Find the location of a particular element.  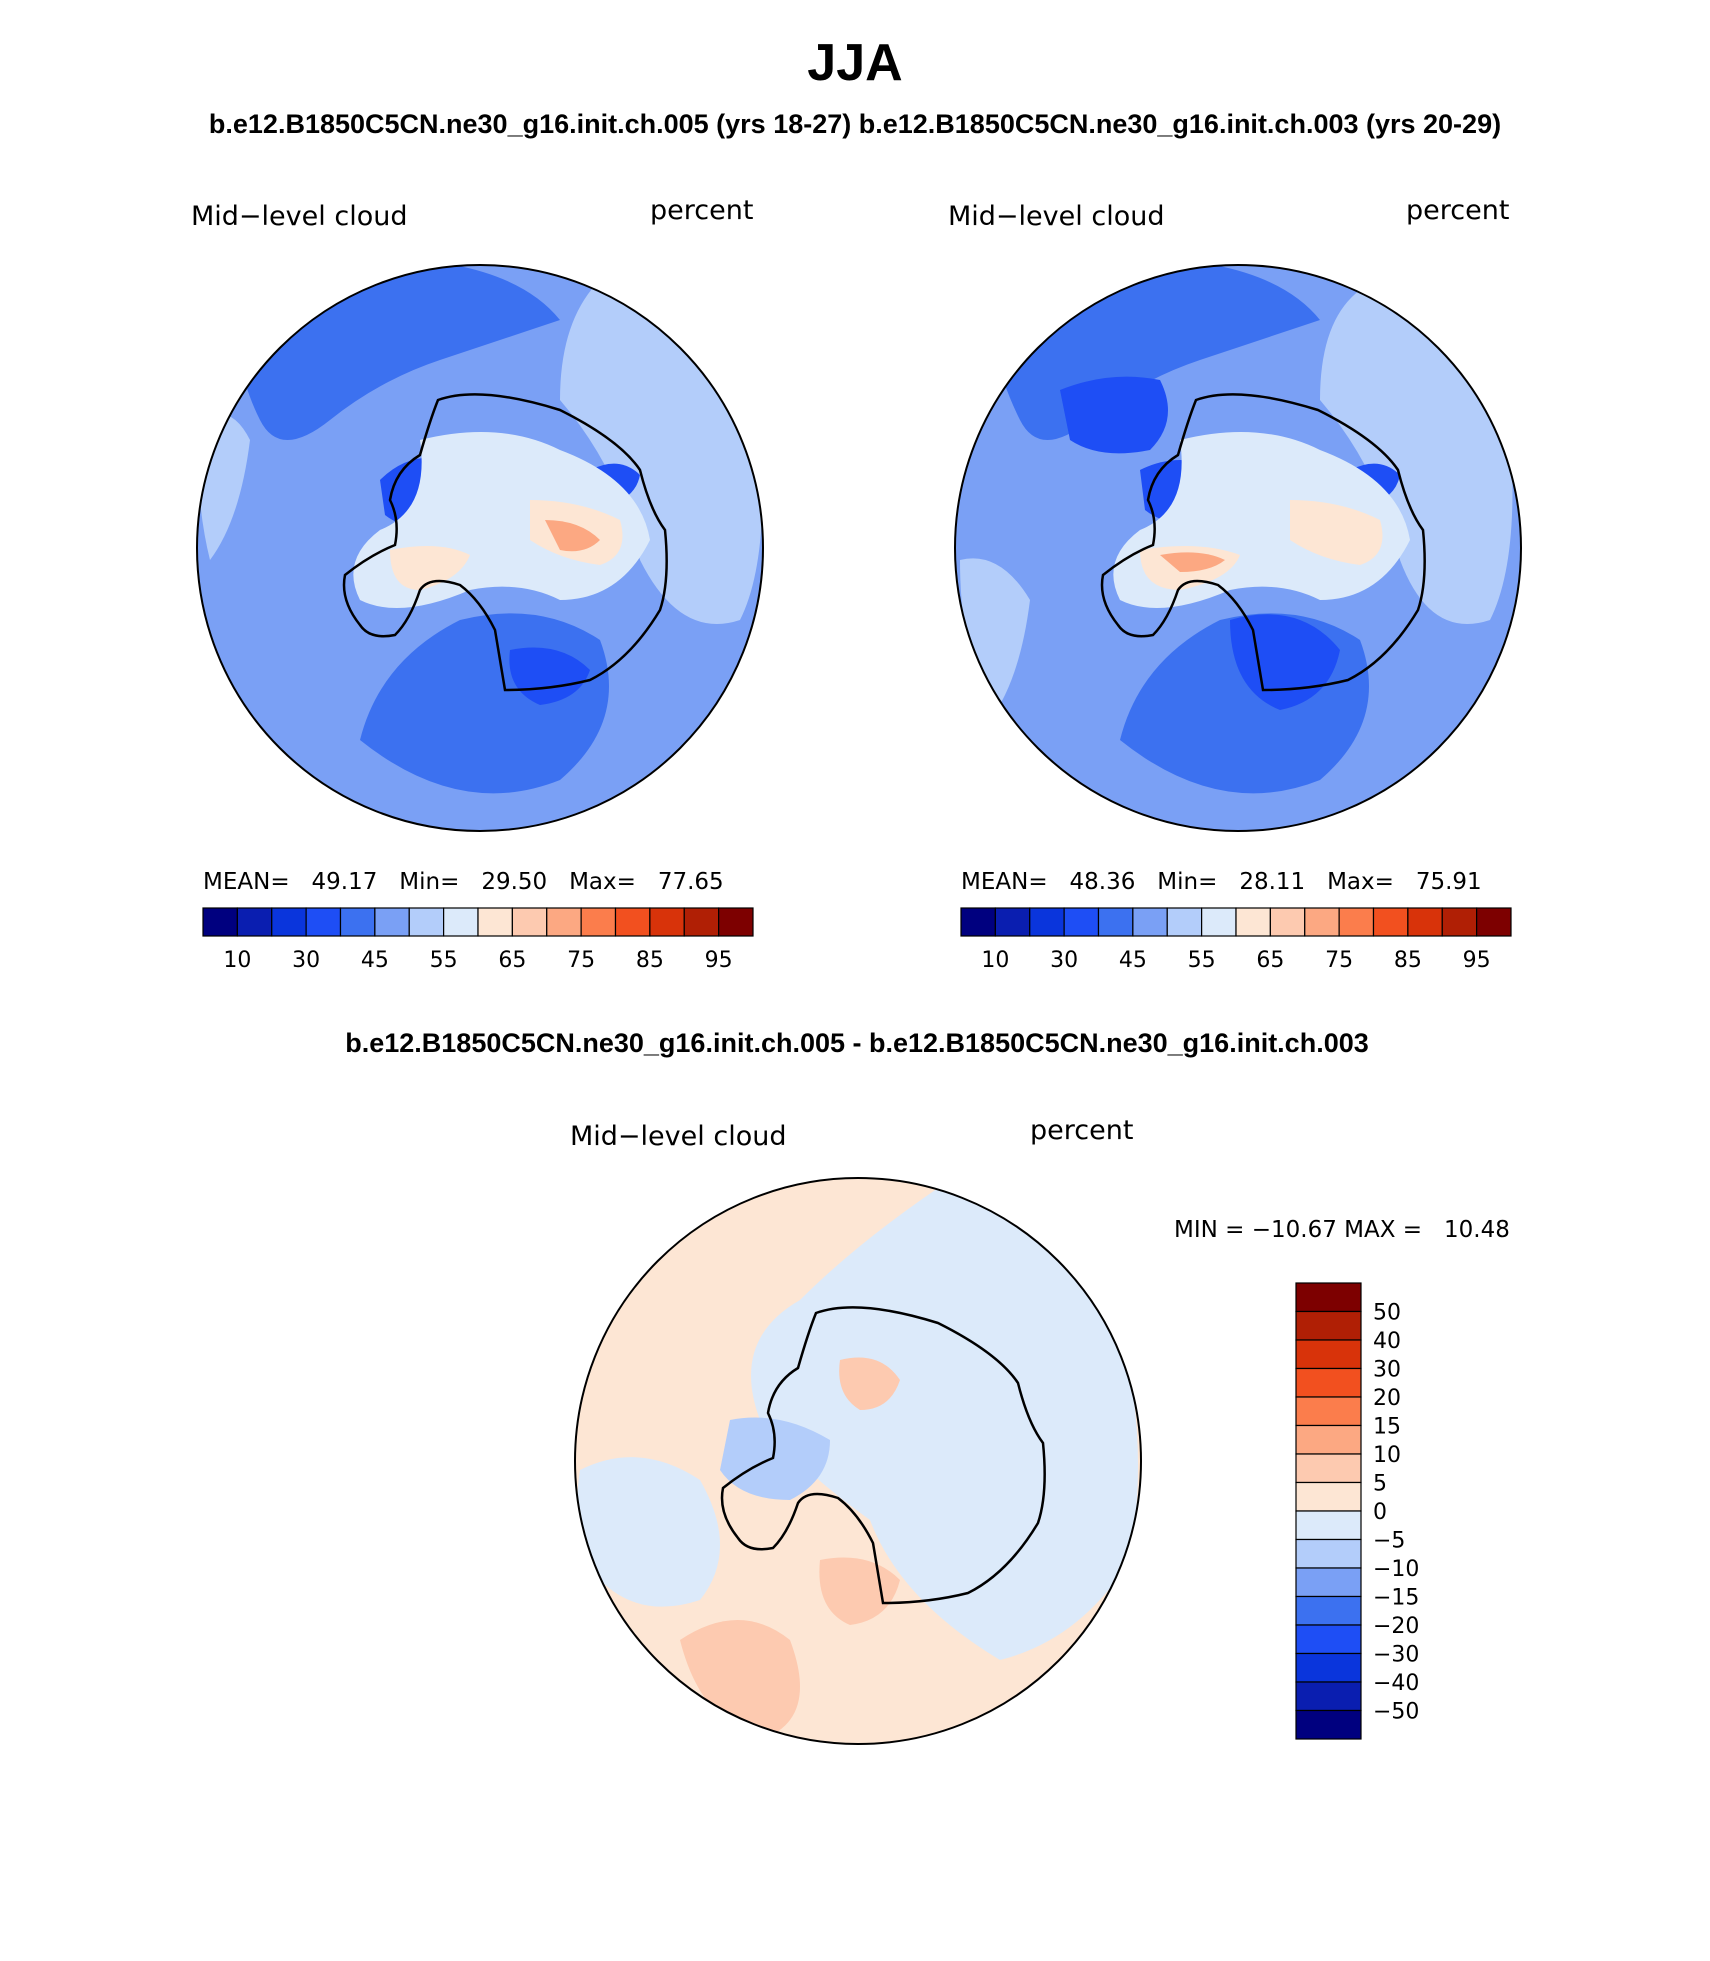

panel2-coastline is located at coordinates (1263, 542).